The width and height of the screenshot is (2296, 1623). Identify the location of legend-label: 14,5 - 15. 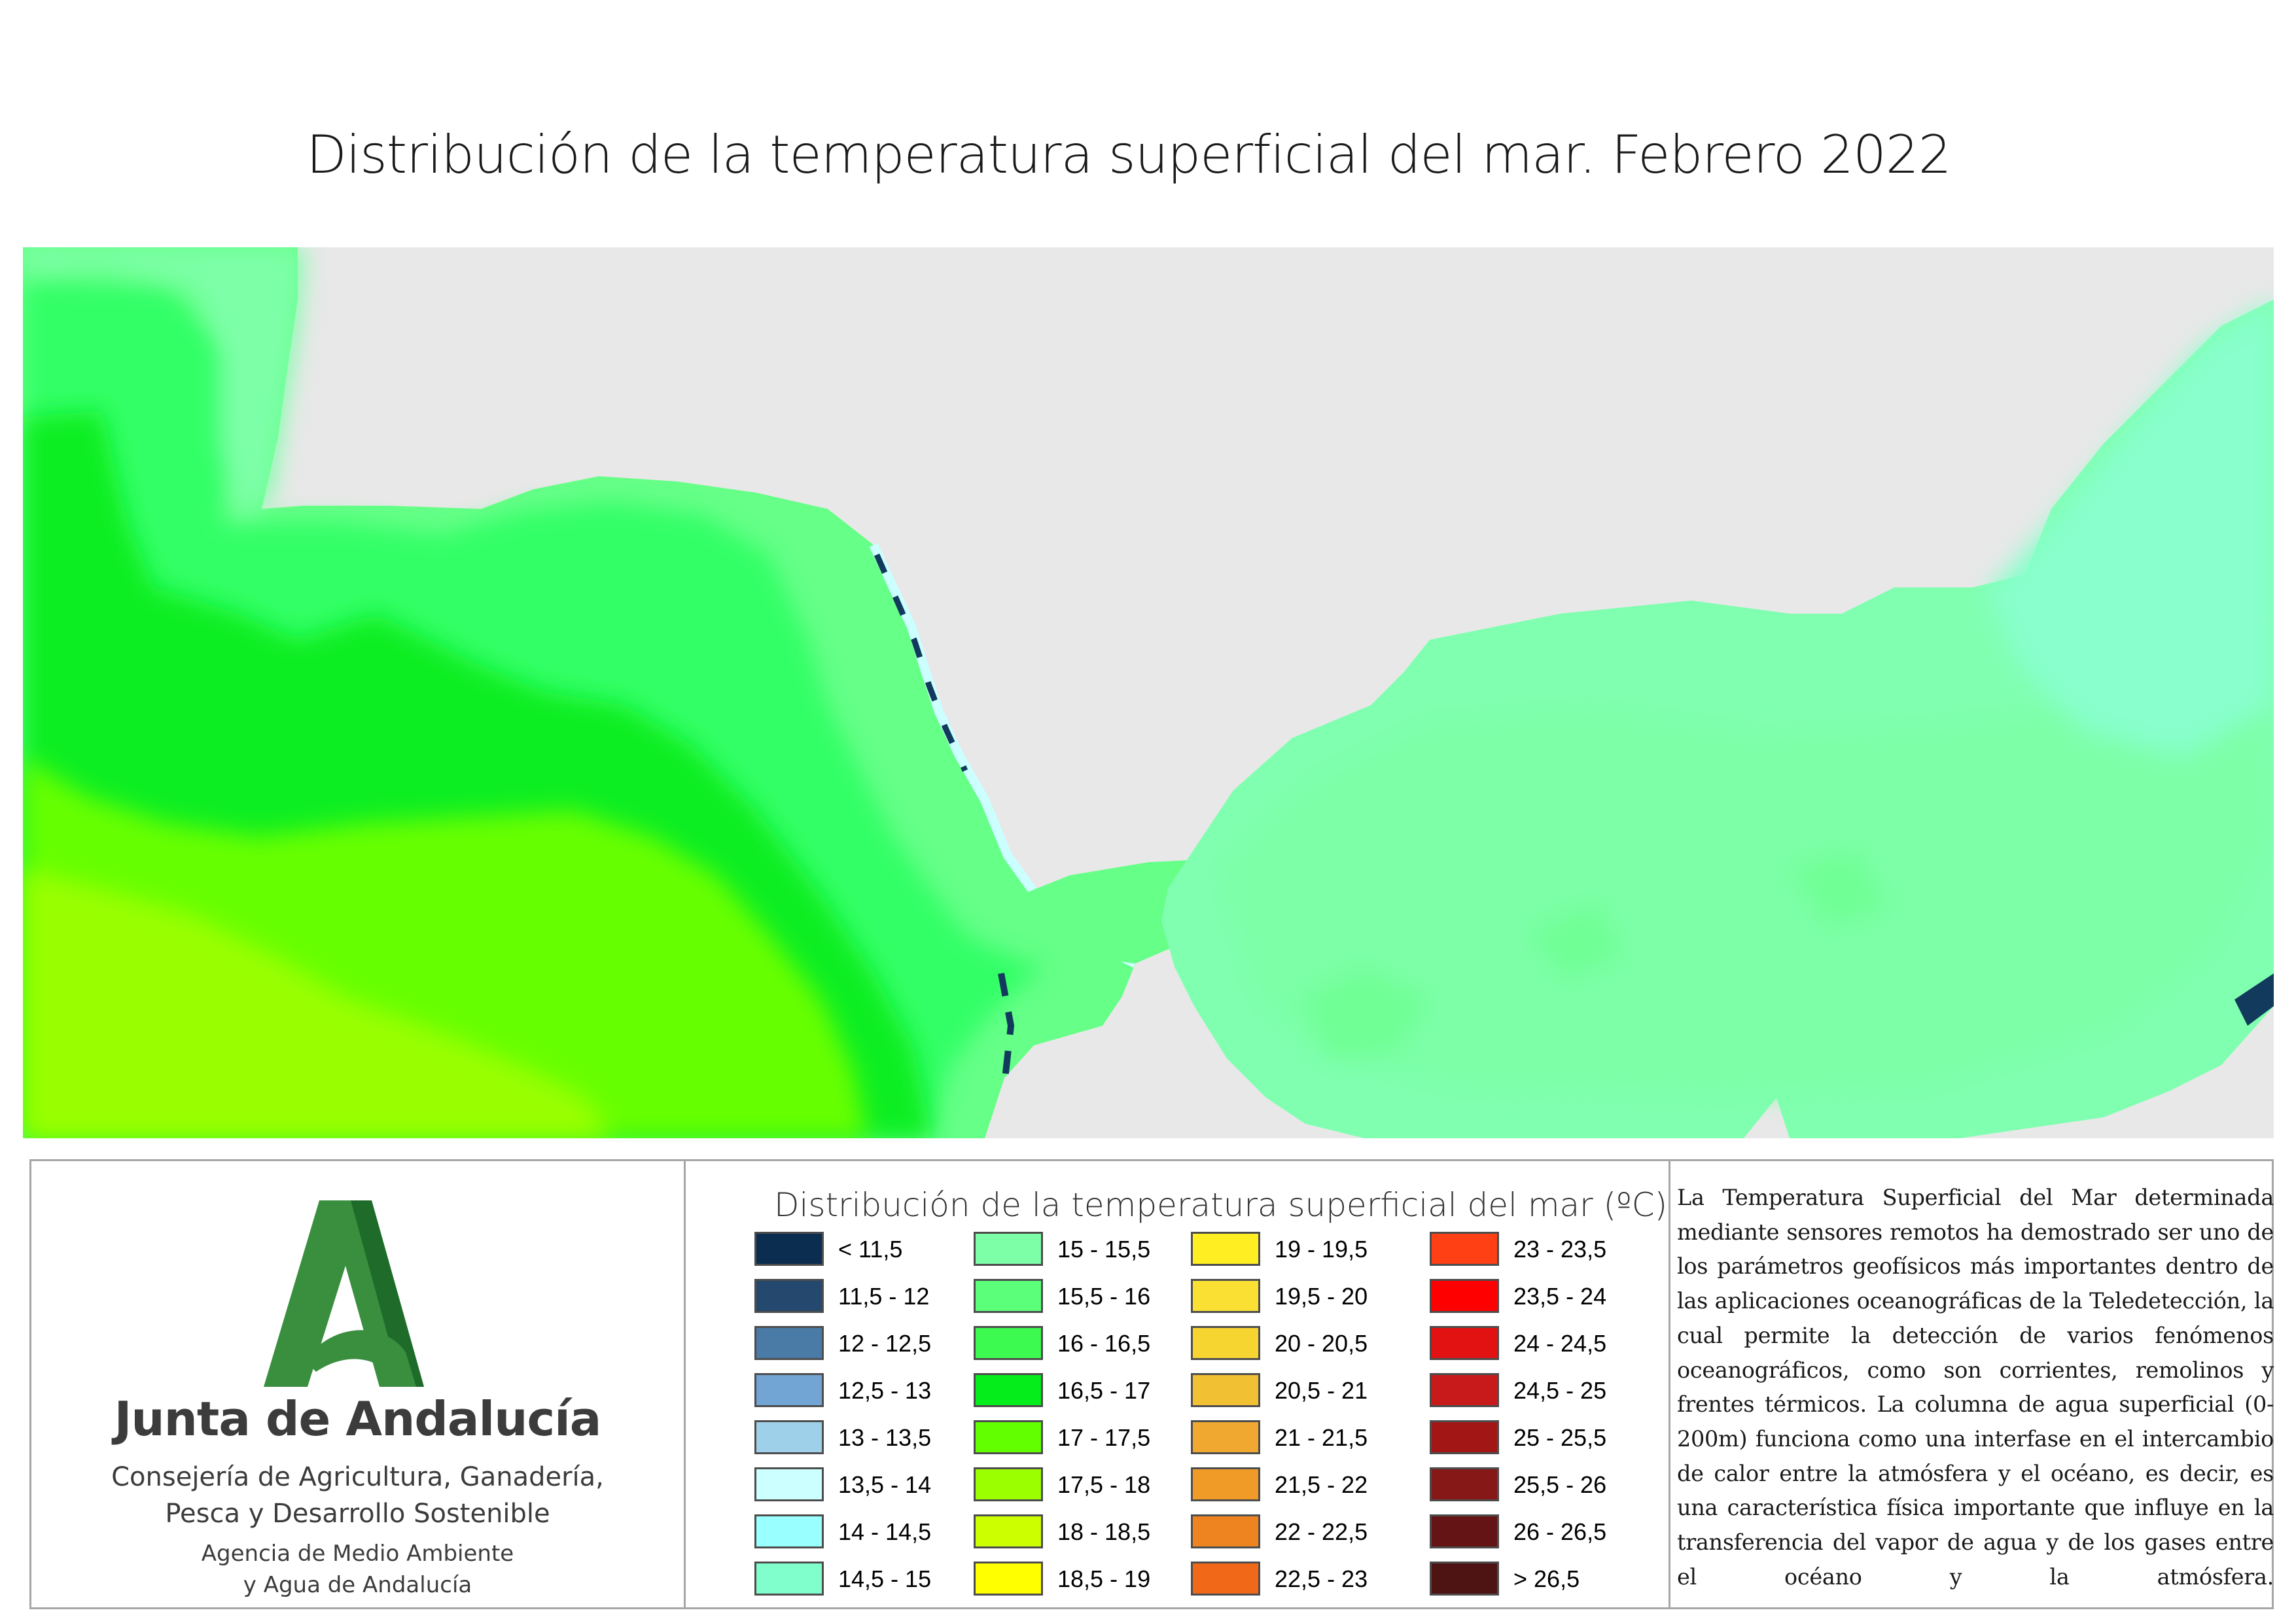
(885, 1578).